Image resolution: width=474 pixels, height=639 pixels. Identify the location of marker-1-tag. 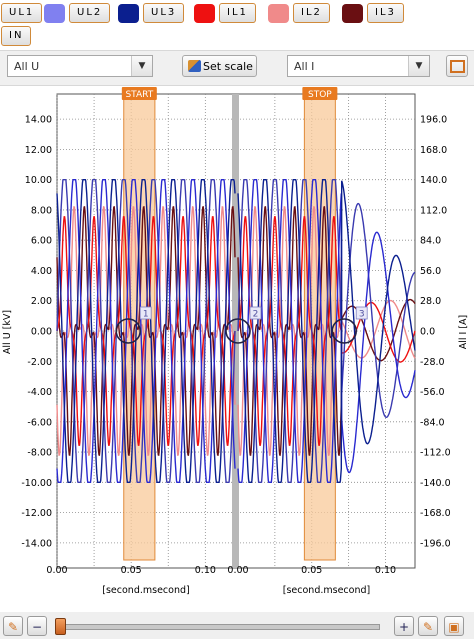
(145, 313).